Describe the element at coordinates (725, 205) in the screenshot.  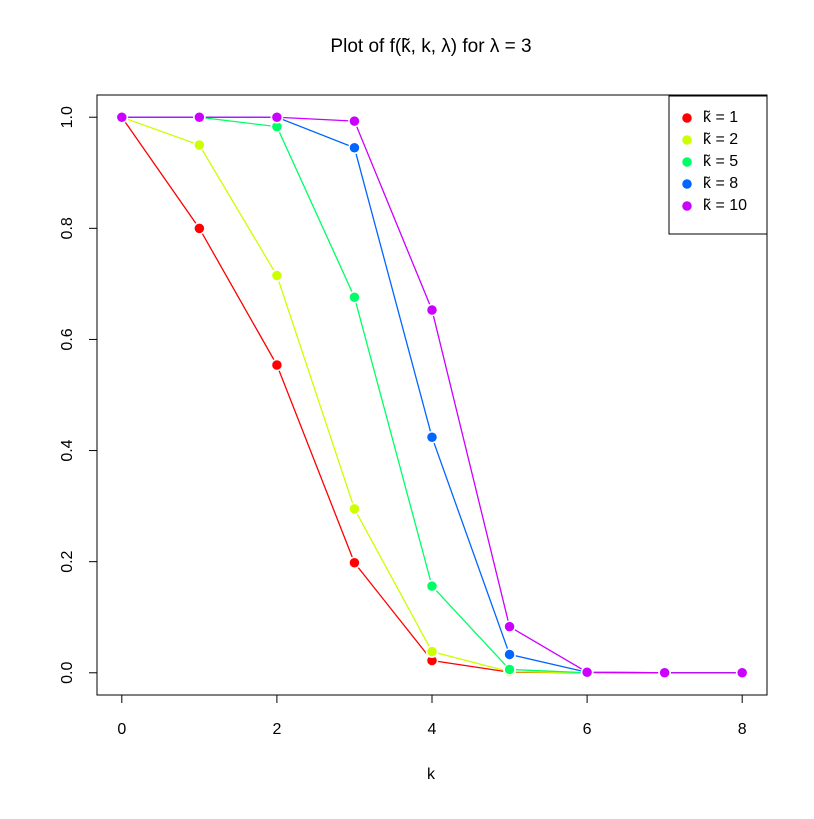
I see `legend-label: k̃ = 10` at that location.